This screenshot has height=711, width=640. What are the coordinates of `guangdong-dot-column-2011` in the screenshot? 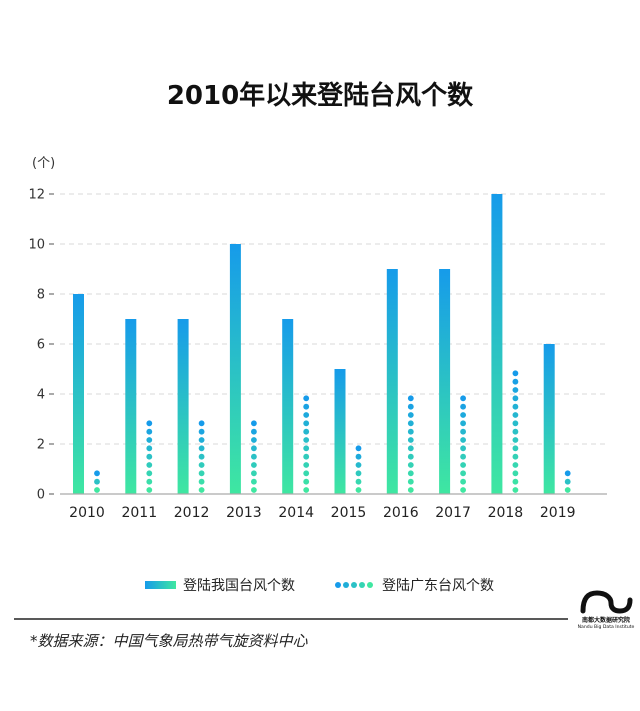 It's located at (149, 456).